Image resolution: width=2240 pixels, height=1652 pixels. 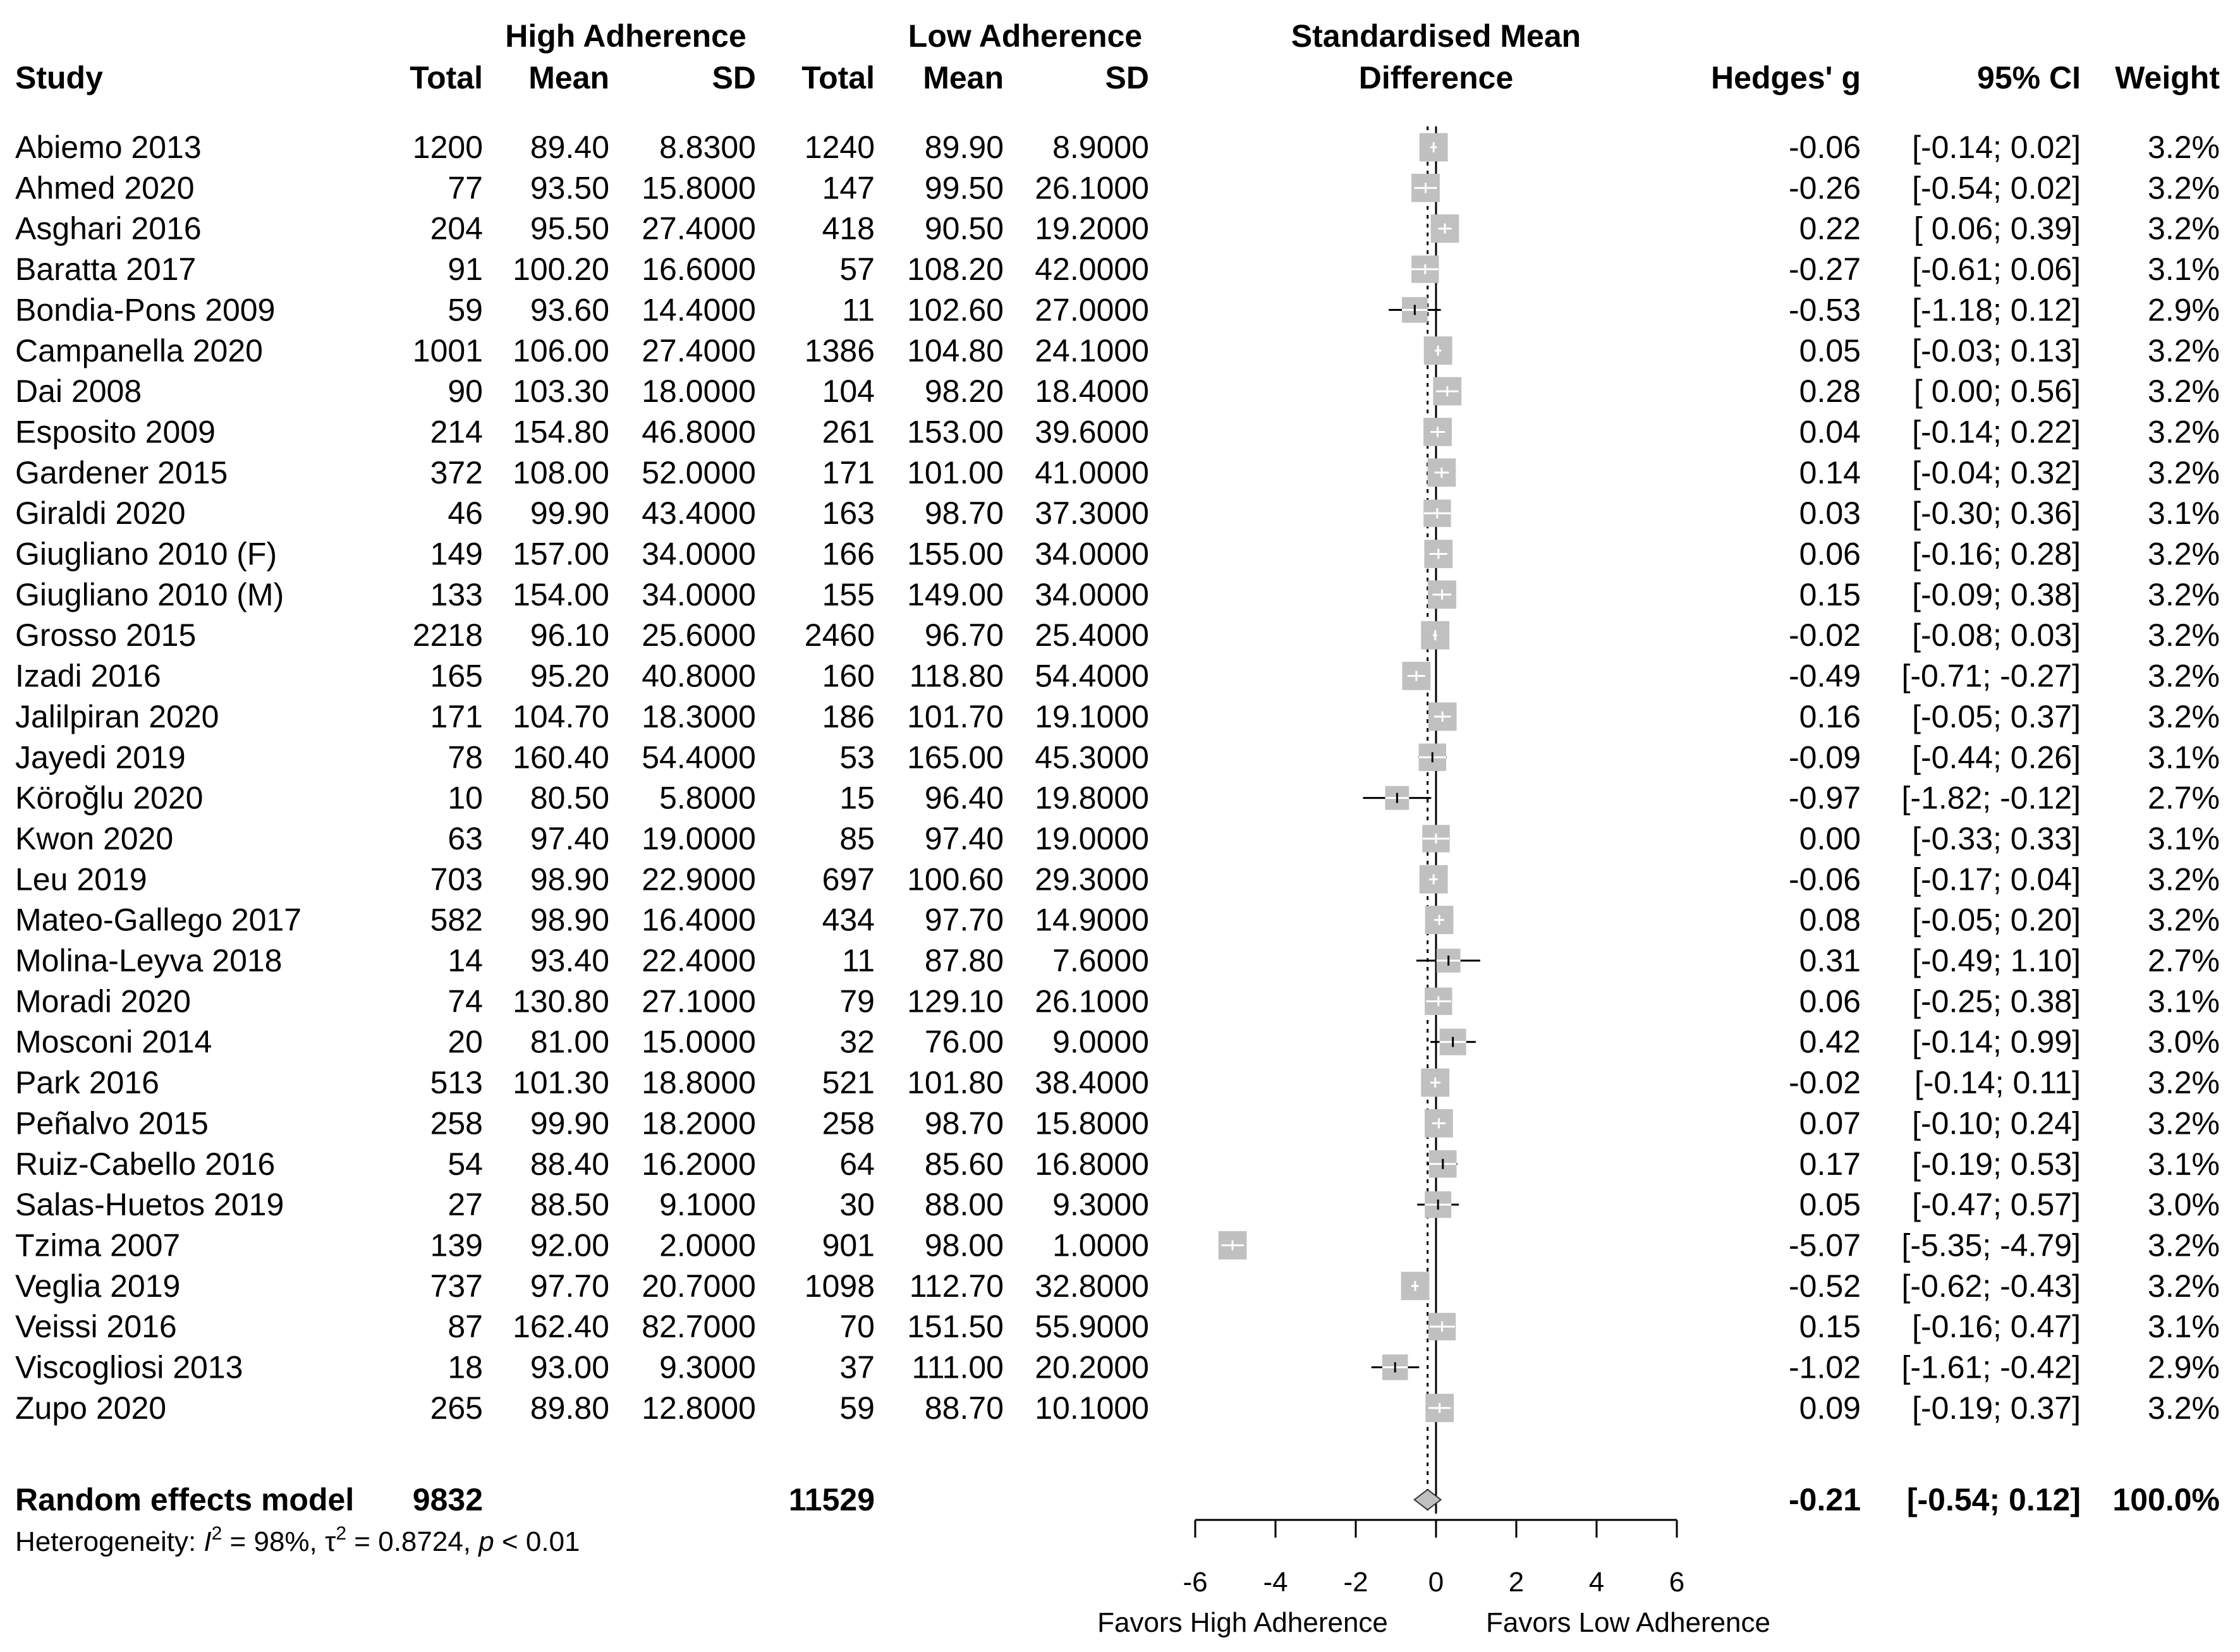 I want to click on weight: 3.0%, so click(x=2184, y=1204).